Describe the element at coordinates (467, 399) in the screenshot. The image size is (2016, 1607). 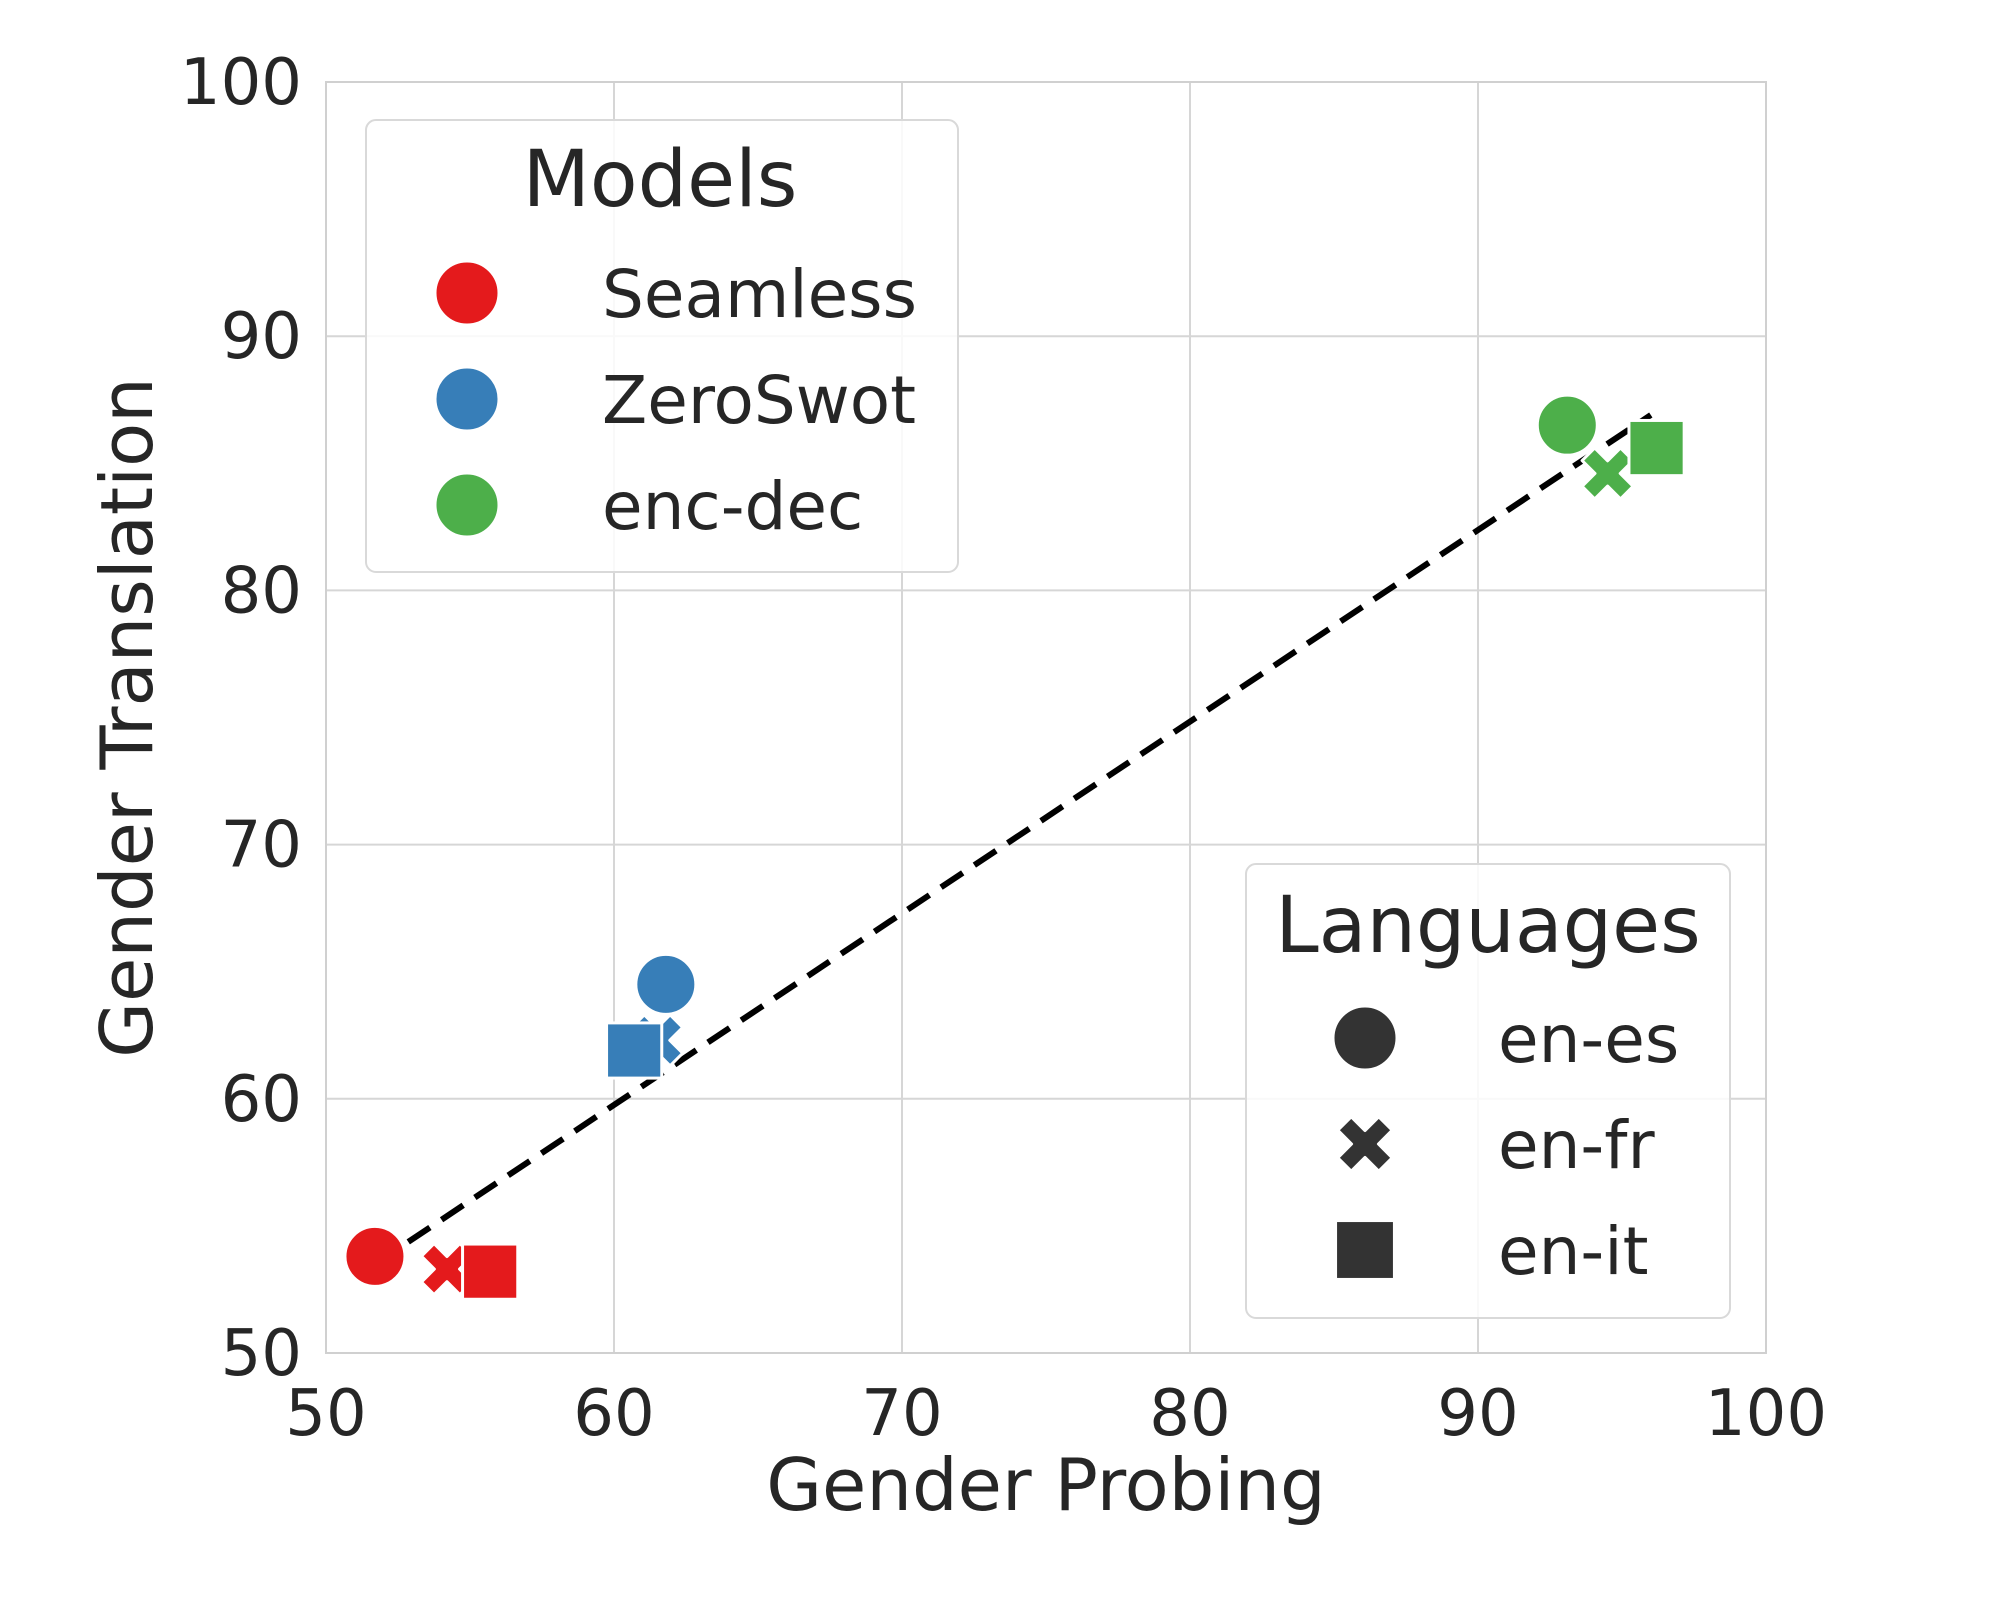
I see `legend-marker-zeroswot` at that location.